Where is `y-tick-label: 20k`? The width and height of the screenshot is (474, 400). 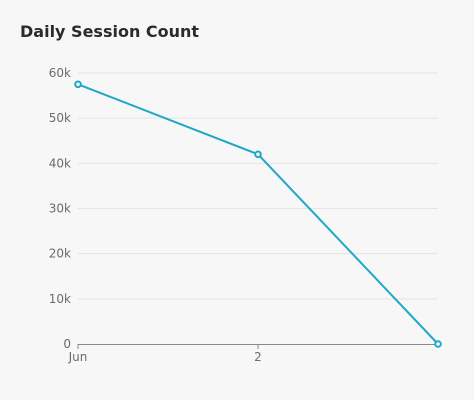
y-tick-label: 20k is located at coordinates (60, 254).